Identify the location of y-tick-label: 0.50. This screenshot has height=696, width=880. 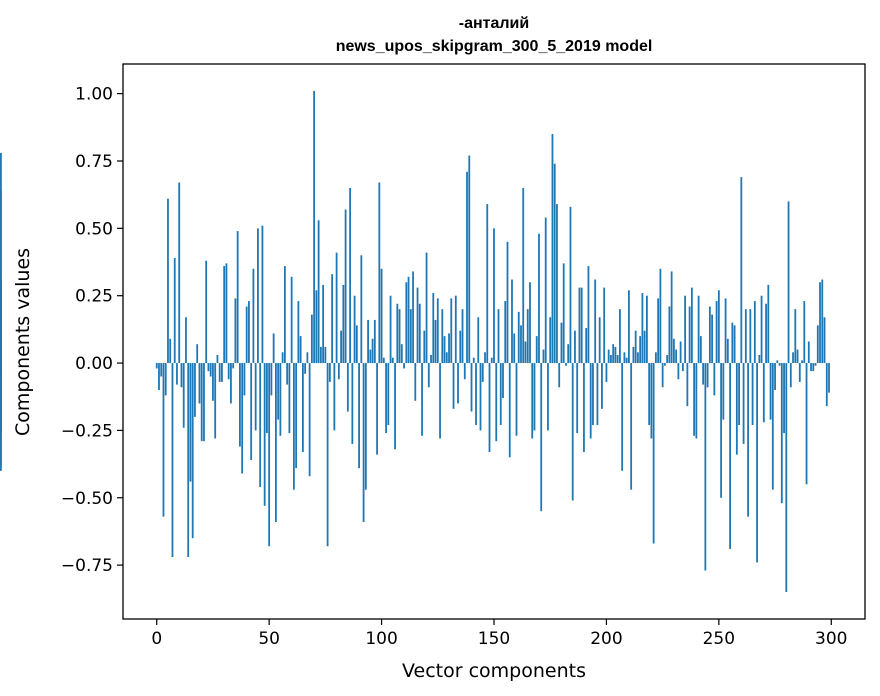
(94, 229).